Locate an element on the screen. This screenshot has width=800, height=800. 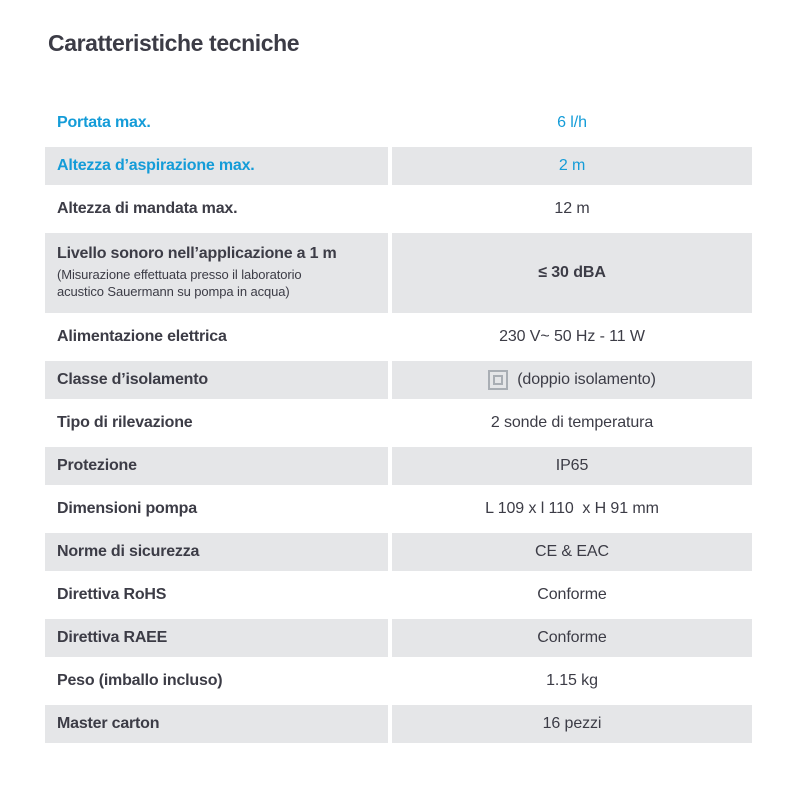
spec-label-cell: Classe d’isolamento is located at coordinates (216, 380).